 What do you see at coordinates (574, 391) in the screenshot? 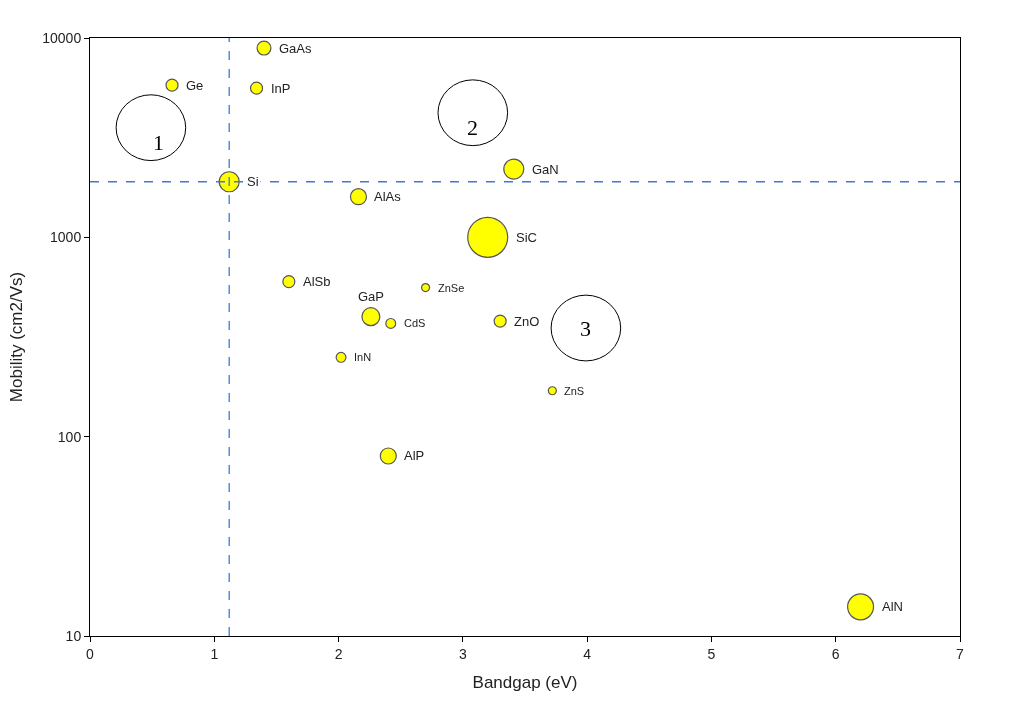
I see `annotation: ZnS` at bounding box center [574, 391].